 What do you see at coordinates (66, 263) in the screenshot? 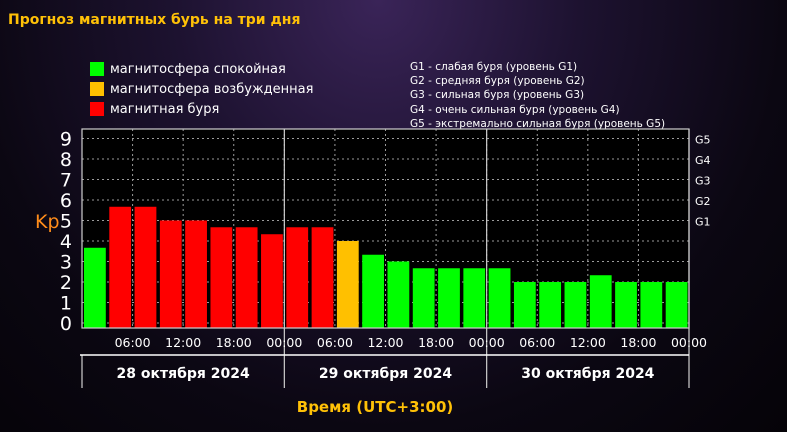
I see `y-tick-label: 3` at bounding box center [66, 263].